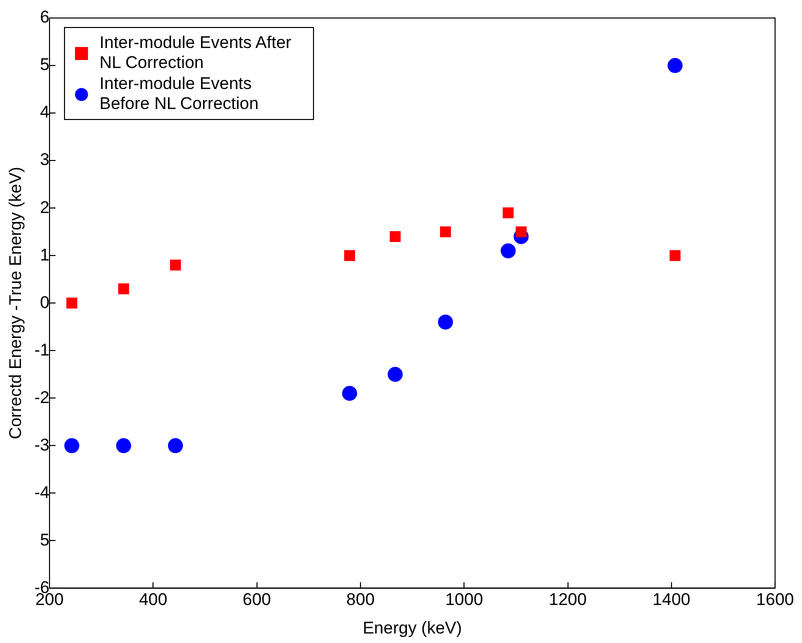 The height and width of the screenshot is (643, 802). I want to click on y-tick-label: -3, so click(42, 444).